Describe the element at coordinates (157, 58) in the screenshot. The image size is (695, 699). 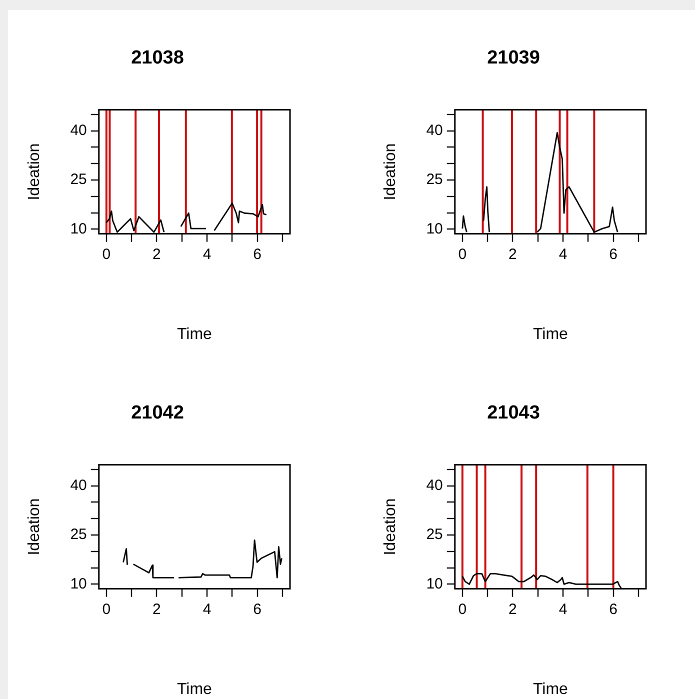
I see `chart-title: 21038` at that location.